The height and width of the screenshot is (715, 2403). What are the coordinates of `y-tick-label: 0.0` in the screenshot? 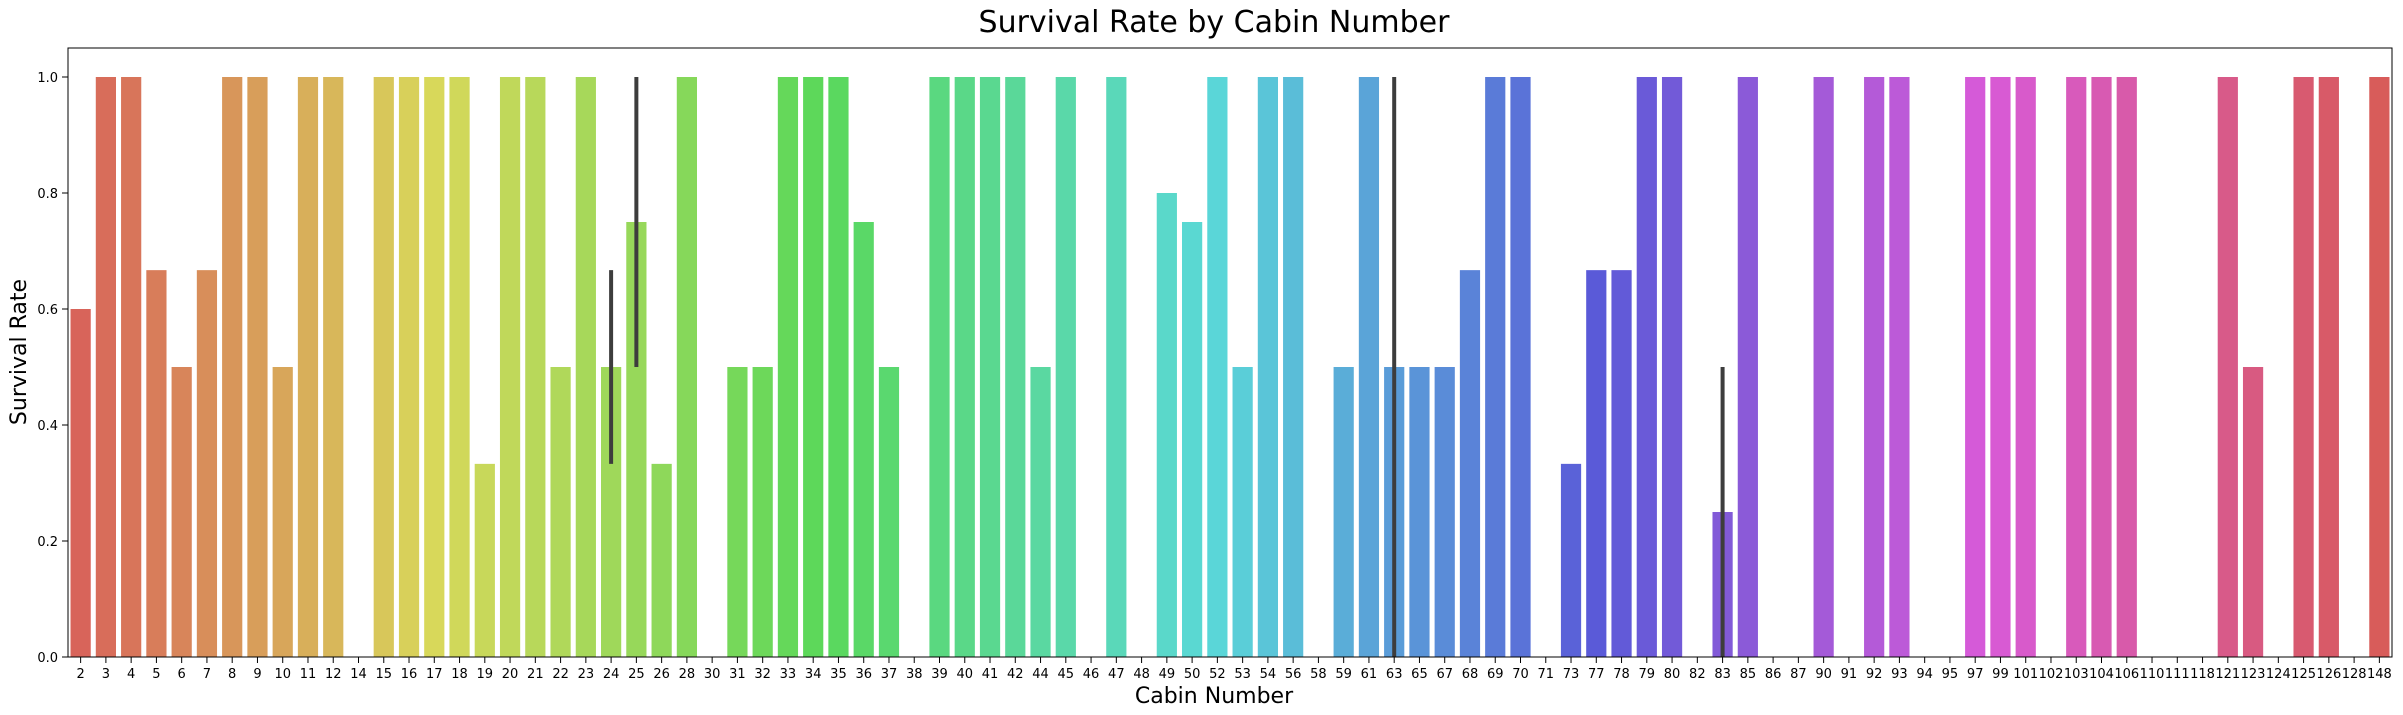 It's located at (47, 658).